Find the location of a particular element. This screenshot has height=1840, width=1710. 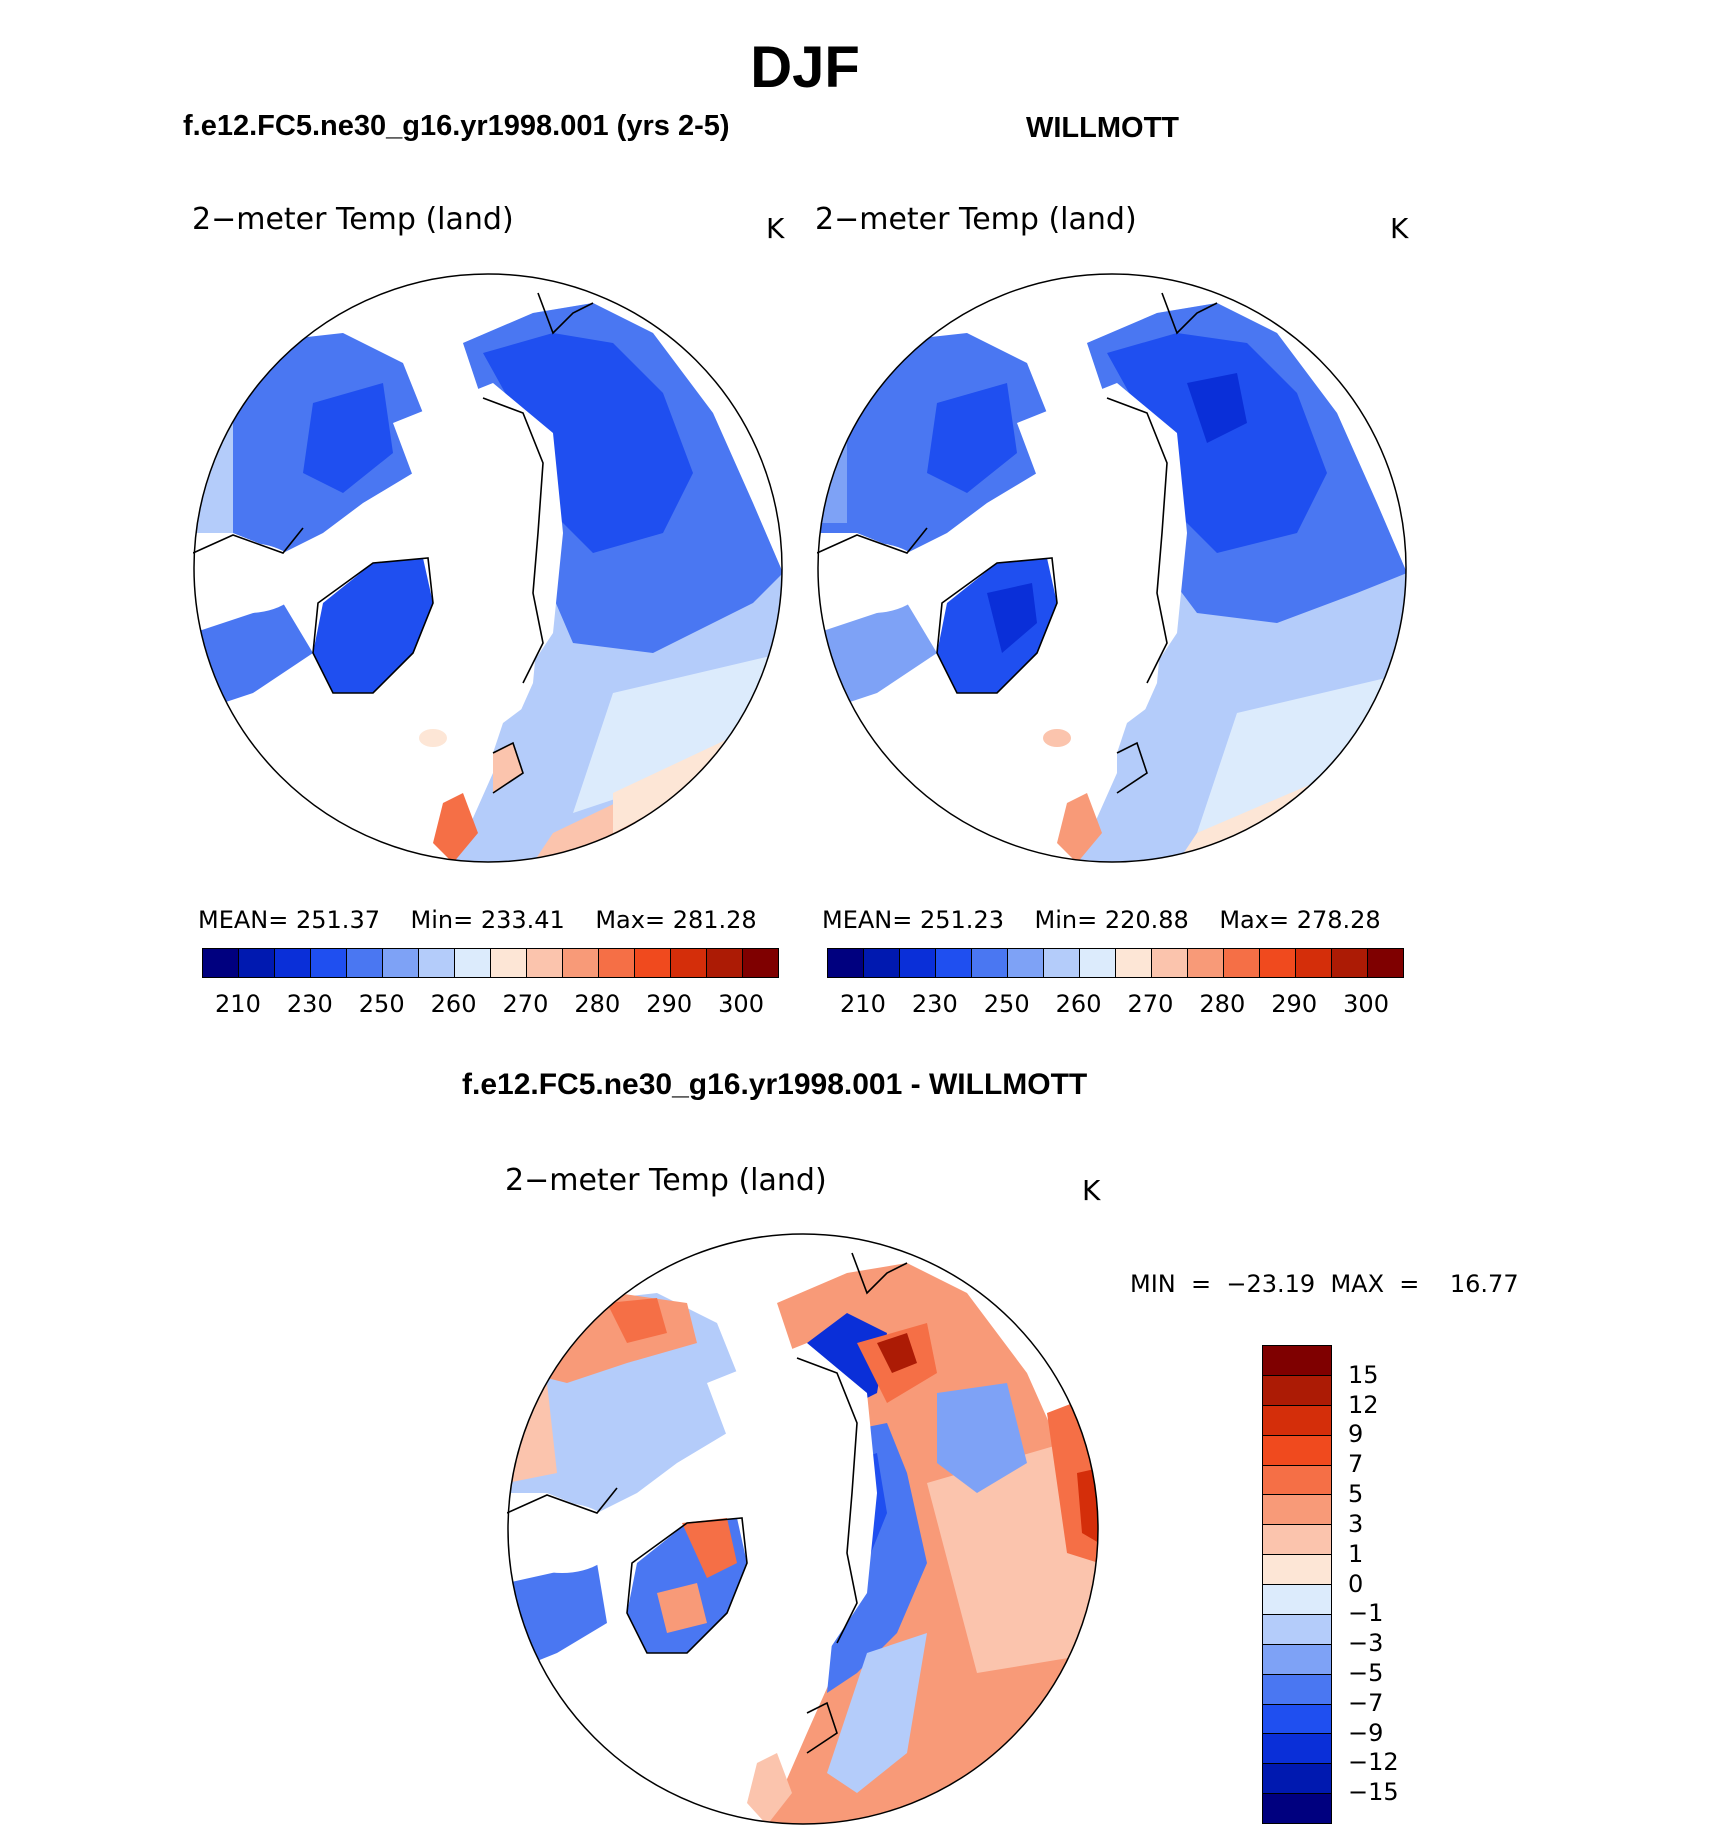

colorbar-tick-label: −3 is located at coordinates (1366, 1643).